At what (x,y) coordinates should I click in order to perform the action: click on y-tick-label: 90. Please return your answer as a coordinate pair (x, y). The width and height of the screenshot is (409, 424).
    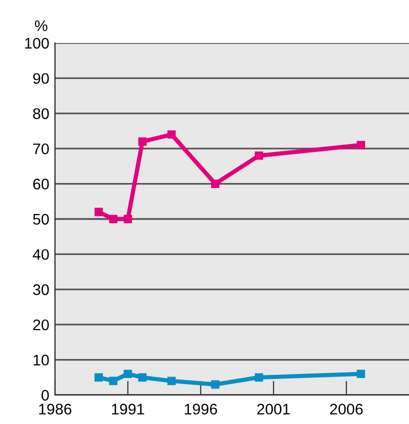
    Looking at the image, I should click on (41, 78).